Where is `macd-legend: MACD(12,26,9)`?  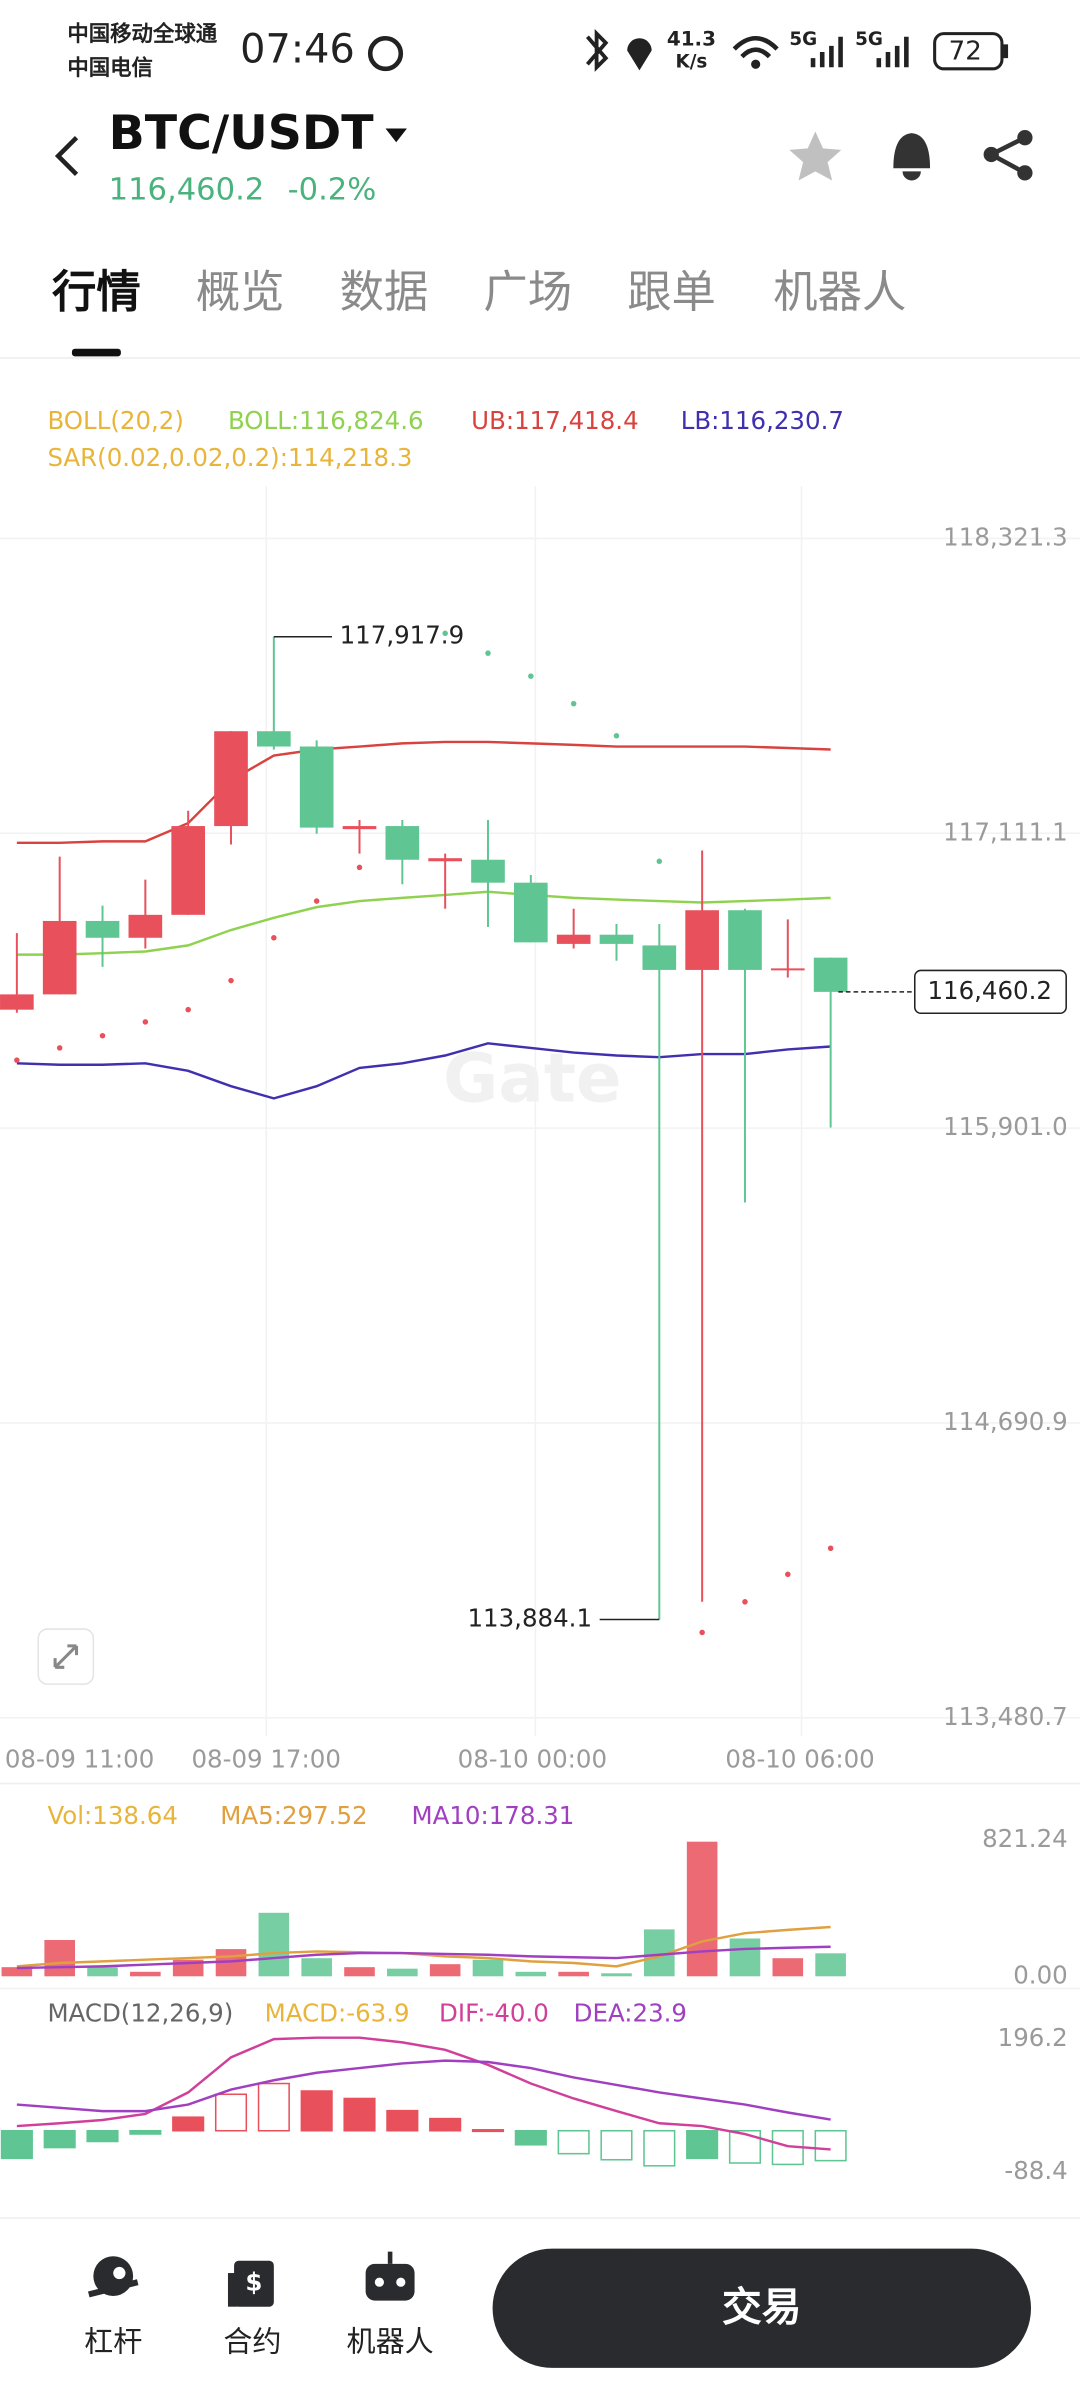
macd-legend: MACD(12,26,9) is located at coordinates (140, 2013).